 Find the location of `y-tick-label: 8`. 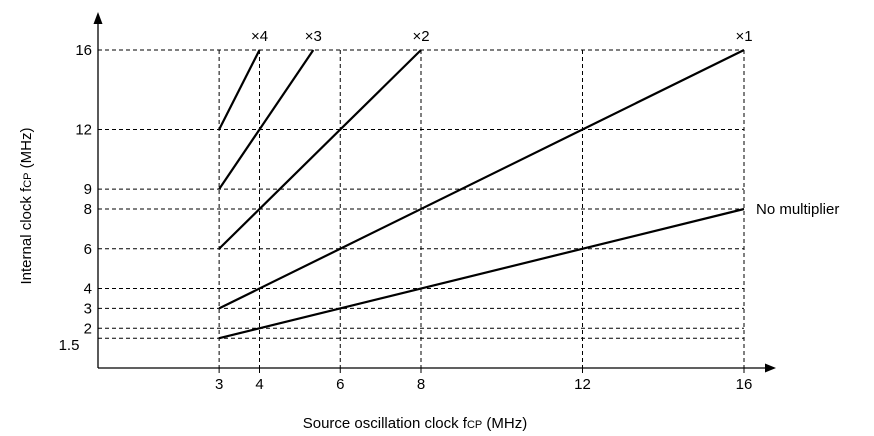

y-tick-label: 8 is located at coordinates (88, 209).